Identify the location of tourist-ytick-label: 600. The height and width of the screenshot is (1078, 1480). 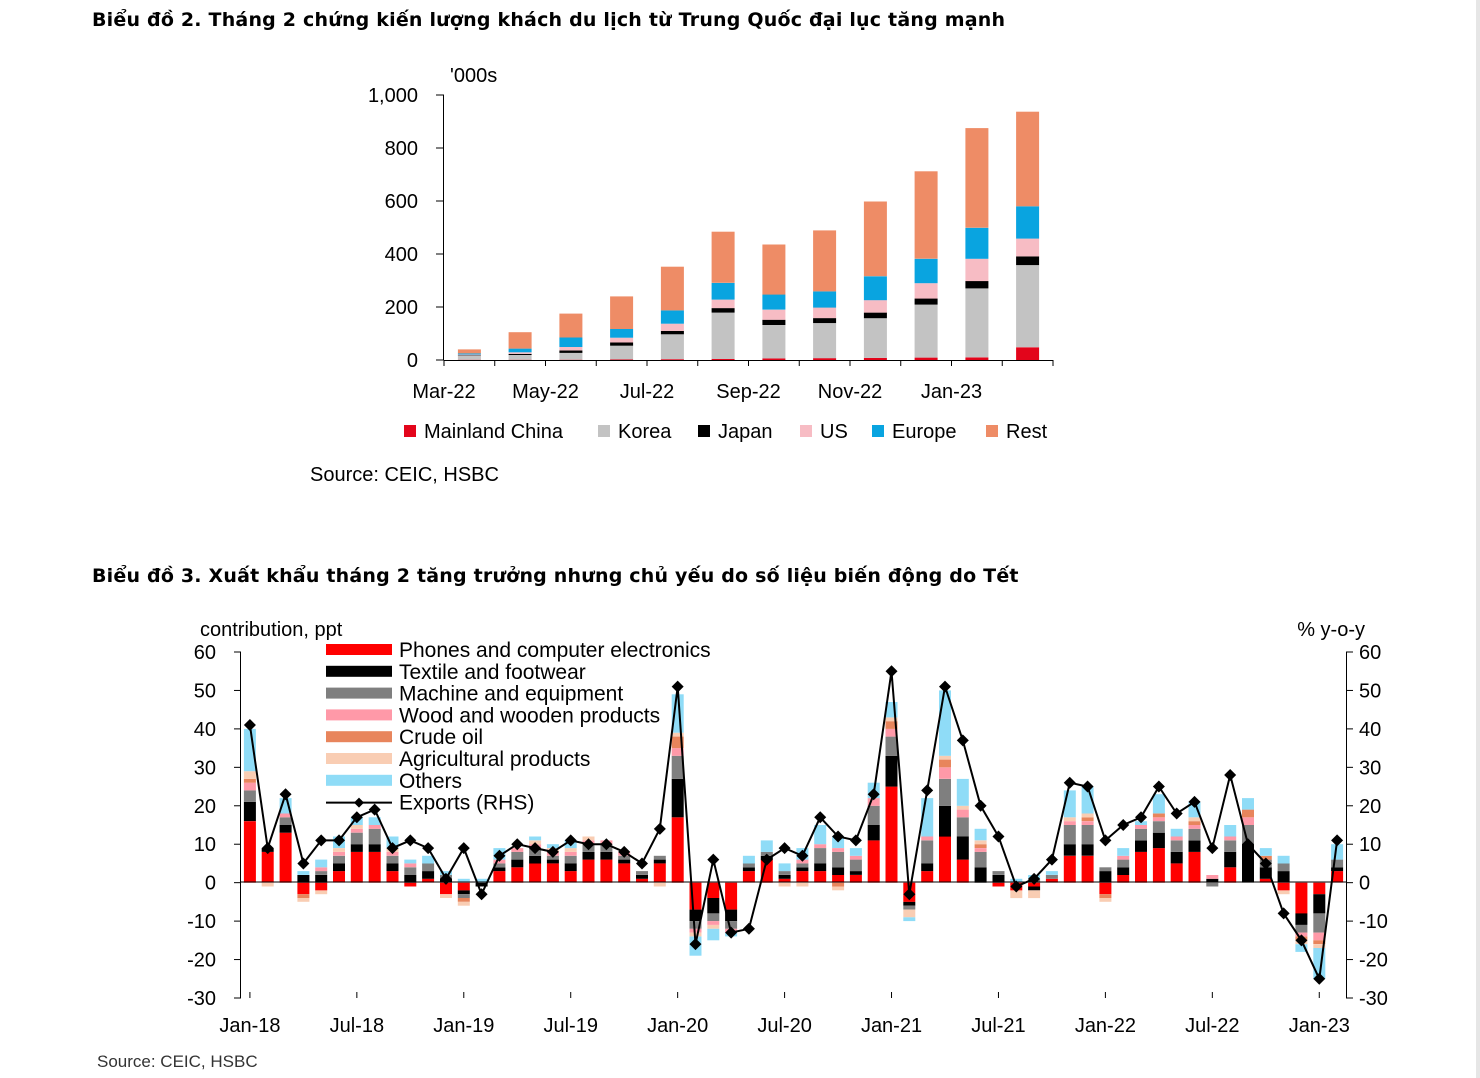
(401, 202).